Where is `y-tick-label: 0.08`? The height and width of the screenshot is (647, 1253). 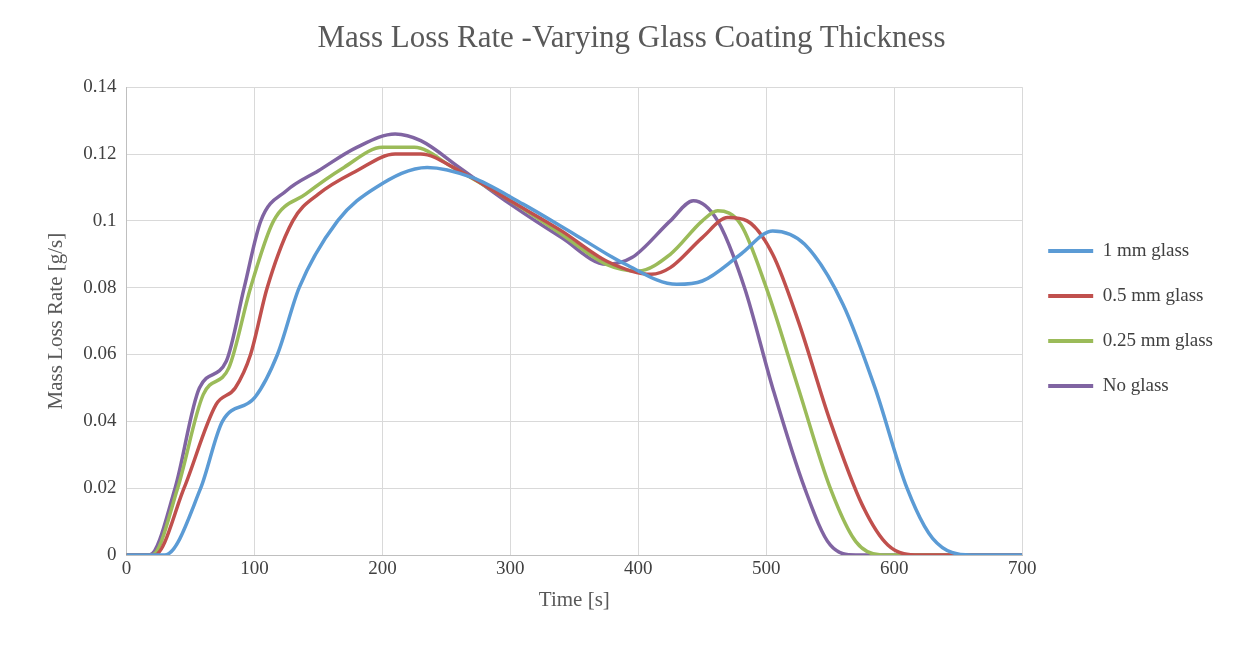
y-tick-label: 0.08 is located at coordinates (100, 286).